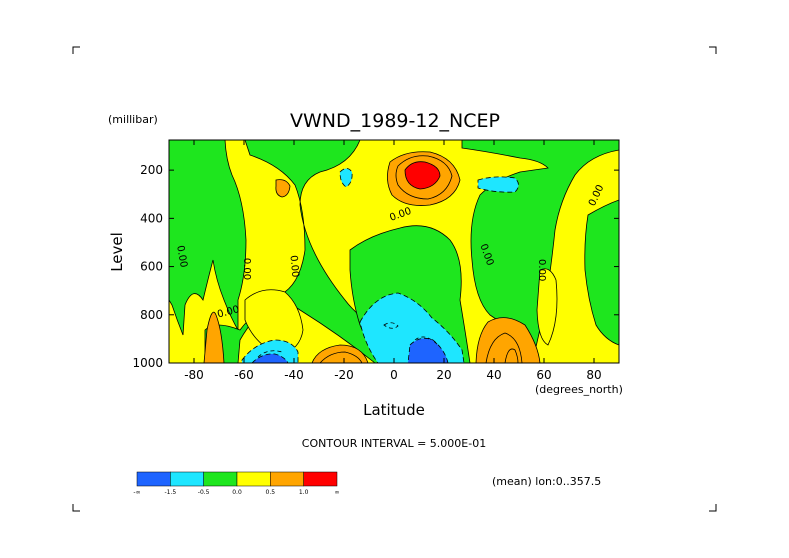 The image size is (789, 558). I want to click on x-units: (degrees_north), so click(579, 389).